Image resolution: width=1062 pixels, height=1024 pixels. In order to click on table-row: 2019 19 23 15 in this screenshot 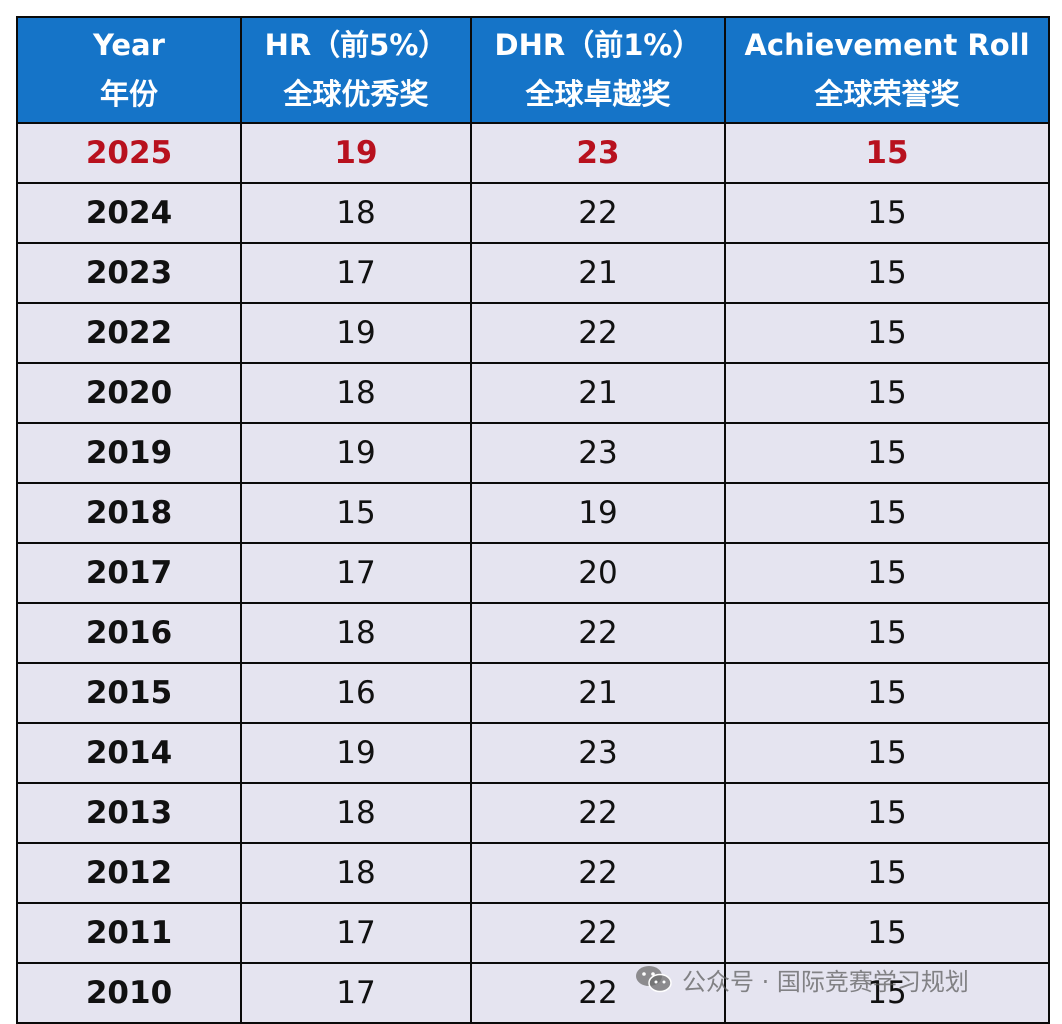, I will do `click(533, 453)`.